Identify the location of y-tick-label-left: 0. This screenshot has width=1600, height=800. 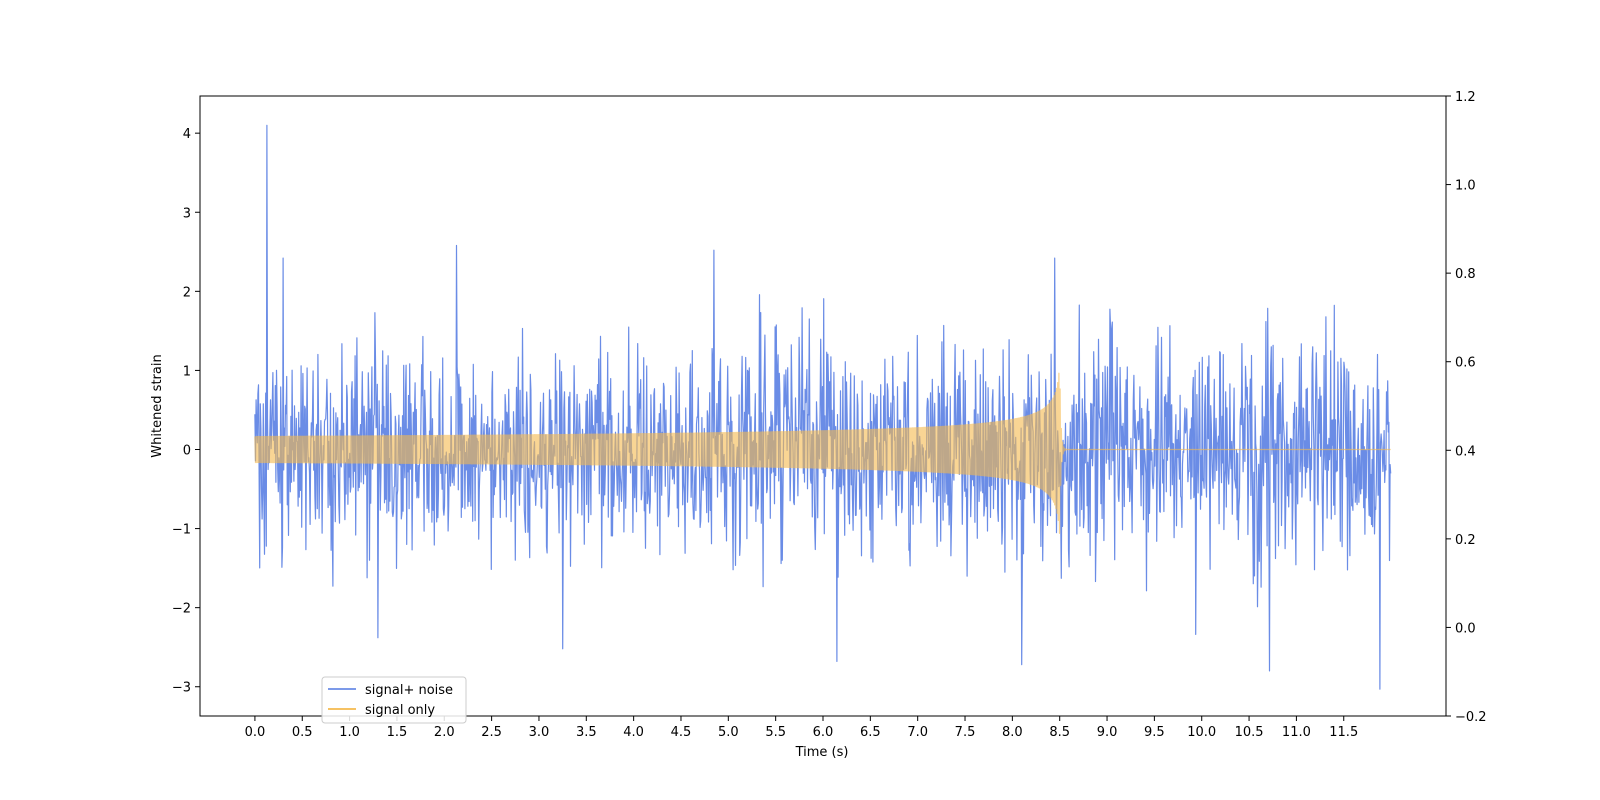
(187, 450).